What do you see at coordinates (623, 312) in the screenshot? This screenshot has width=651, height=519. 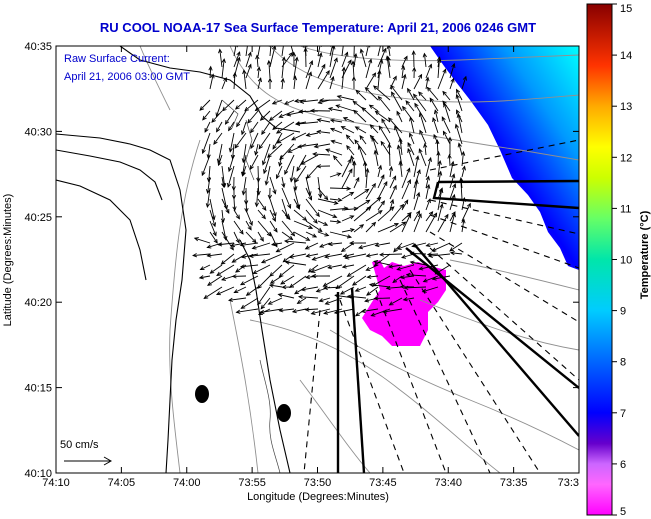 I see `colorbar-tick-label: 9` at bounding box center [623, 312].